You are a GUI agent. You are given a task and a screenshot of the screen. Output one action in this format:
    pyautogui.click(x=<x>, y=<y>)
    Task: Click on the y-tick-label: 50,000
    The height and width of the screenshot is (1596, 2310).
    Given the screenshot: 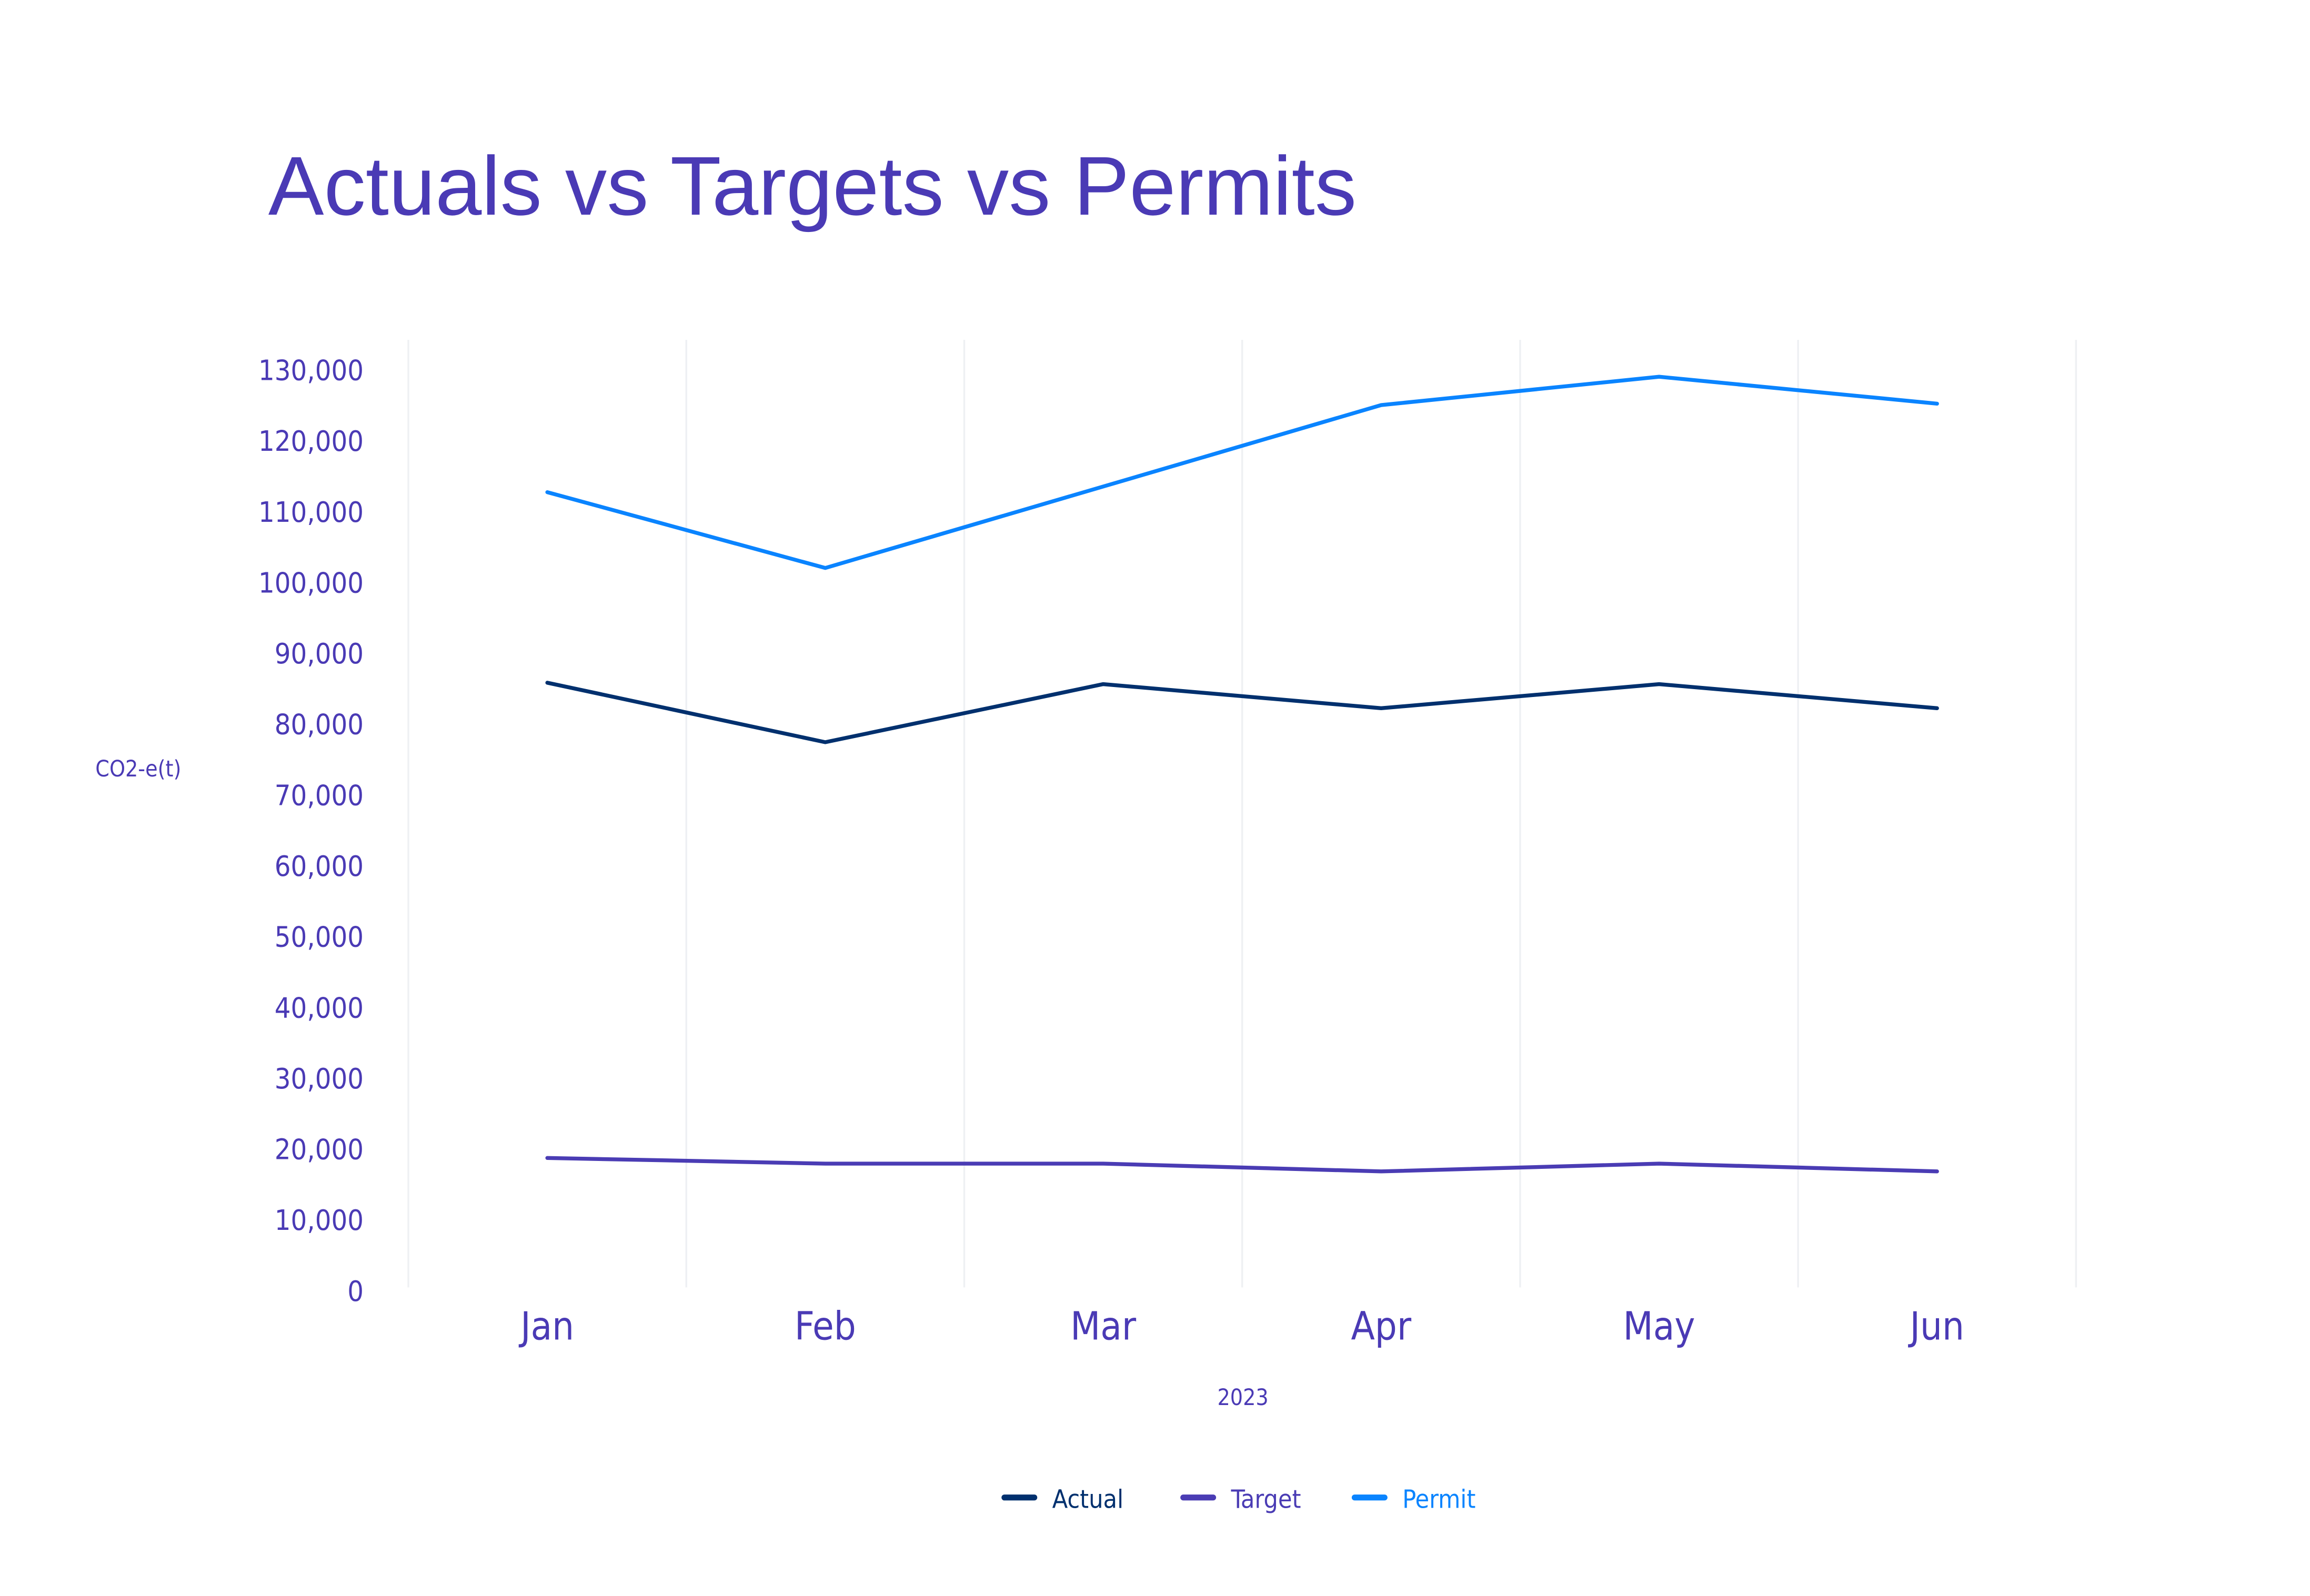 What is the action you would take?
    pyautogui.click(x=319, y=937)
    